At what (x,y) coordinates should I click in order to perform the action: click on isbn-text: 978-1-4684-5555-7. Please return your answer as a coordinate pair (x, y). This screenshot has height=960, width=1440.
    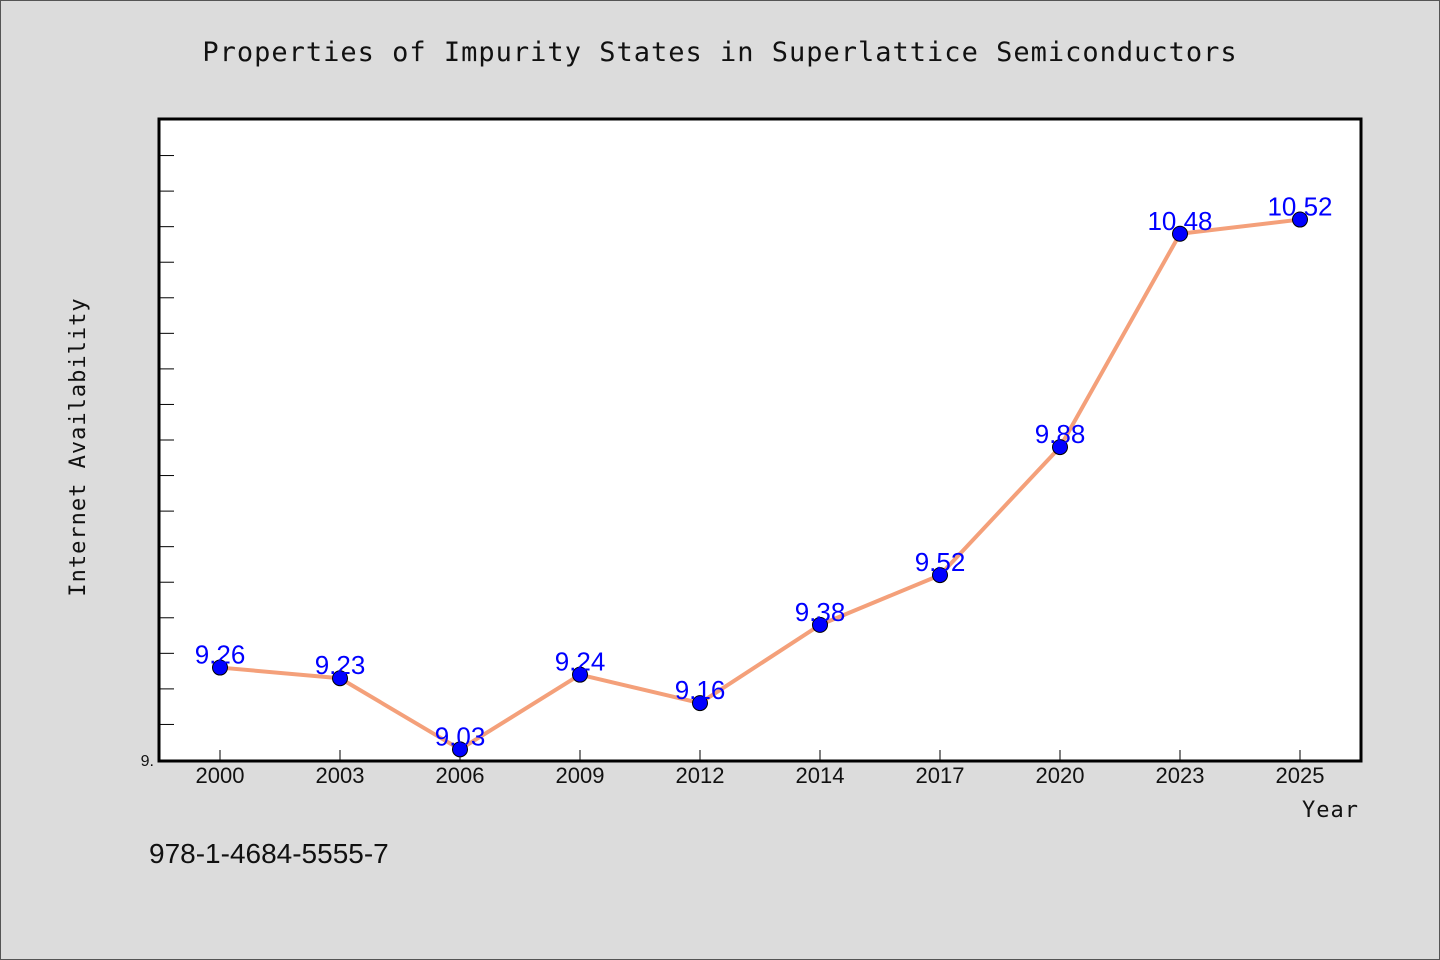
    Looking at the image, I should click on (269, 853).